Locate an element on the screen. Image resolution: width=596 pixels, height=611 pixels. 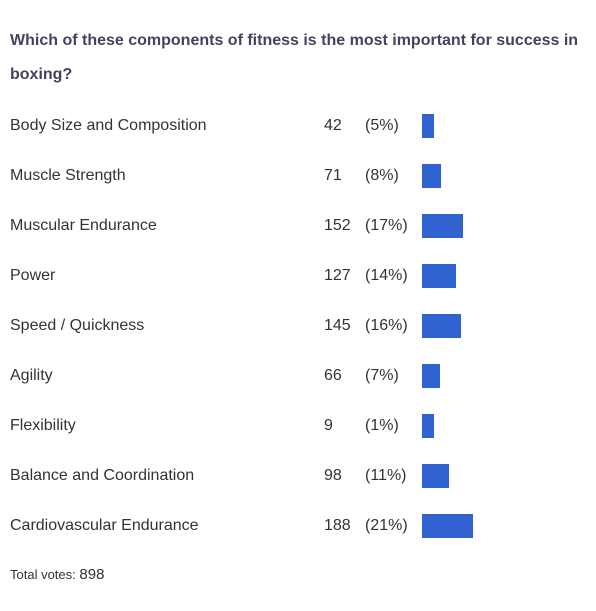
option-vote-count: 127 is located at coordinates (337, 275).